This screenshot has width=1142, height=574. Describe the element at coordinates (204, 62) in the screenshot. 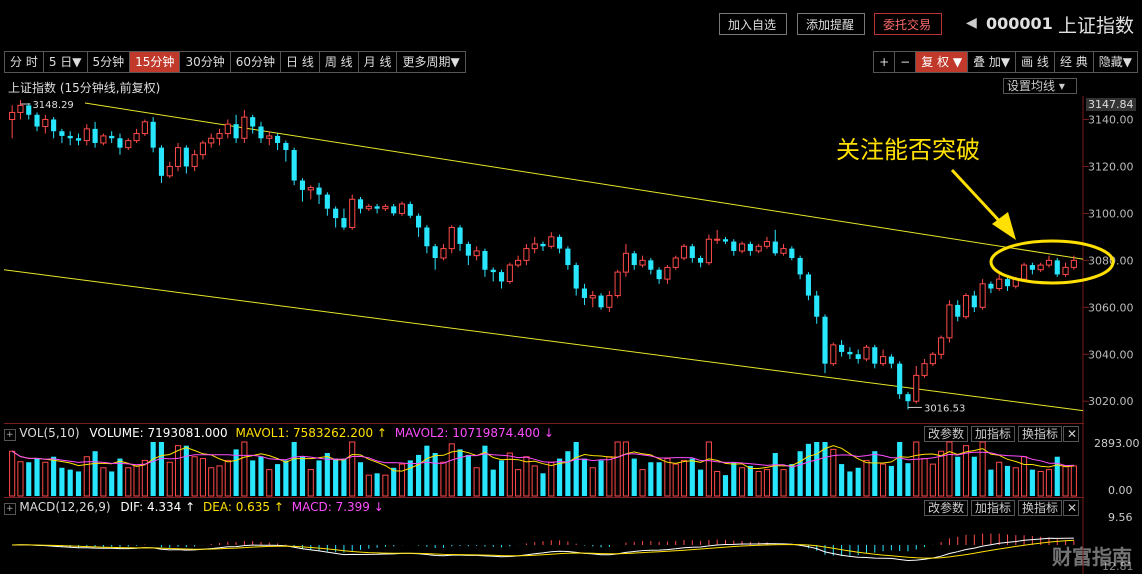

I see `period-30min: 30分钟` at that location.